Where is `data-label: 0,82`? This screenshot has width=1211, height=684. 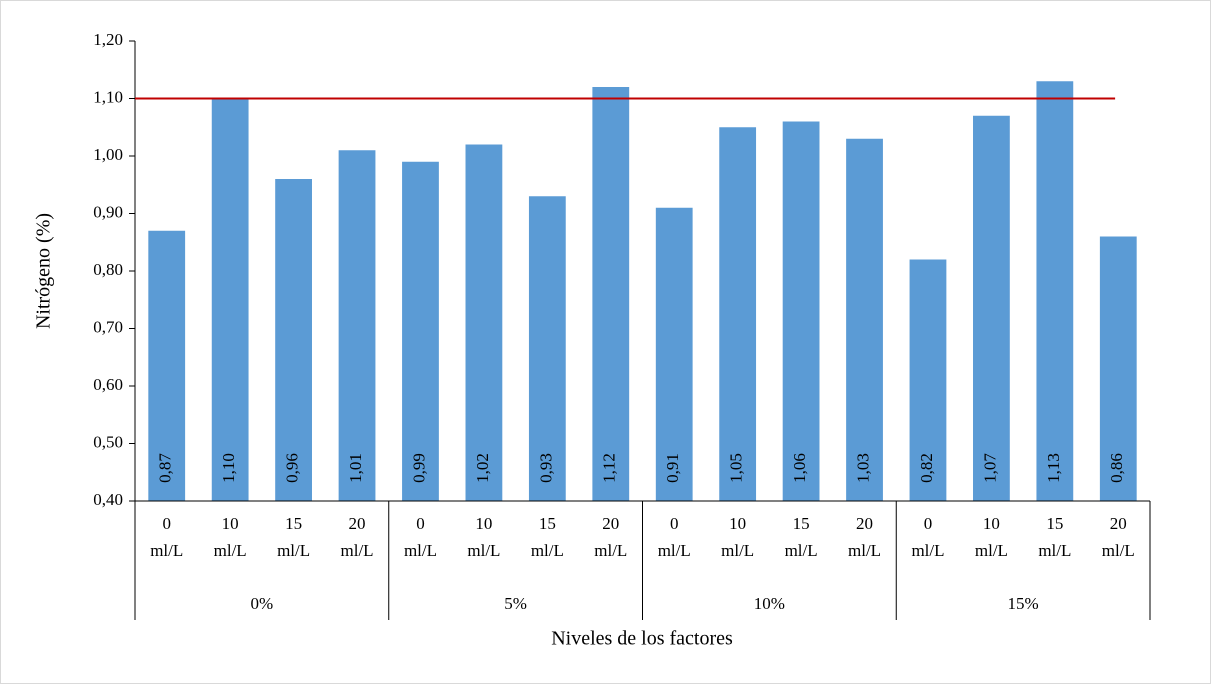 data-label: 0,82 is located at coordinates (926, 468).